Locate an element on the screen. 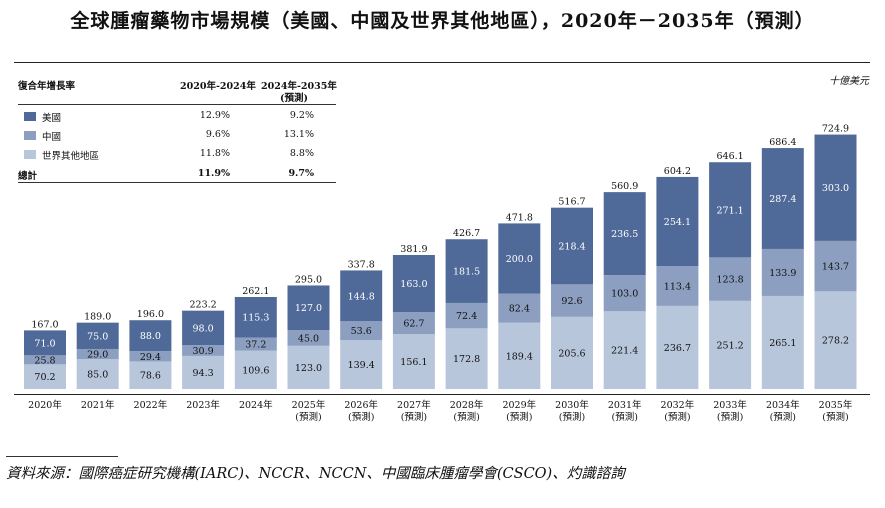 This screenshot has width=885, height=508. total-label: 295.0 is located at coordinates (308, 279).